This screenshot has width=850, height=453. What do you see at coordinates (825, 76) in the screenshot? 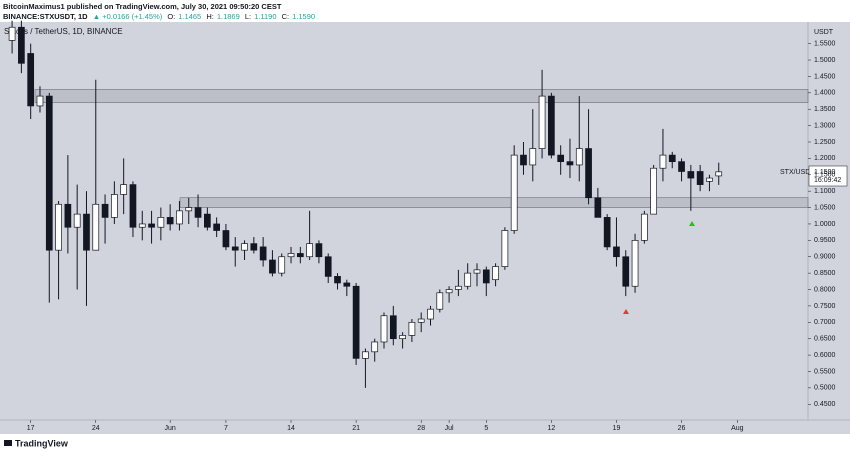
I see `y-tick-label: 1.4500` at bounding box center [825, 76].